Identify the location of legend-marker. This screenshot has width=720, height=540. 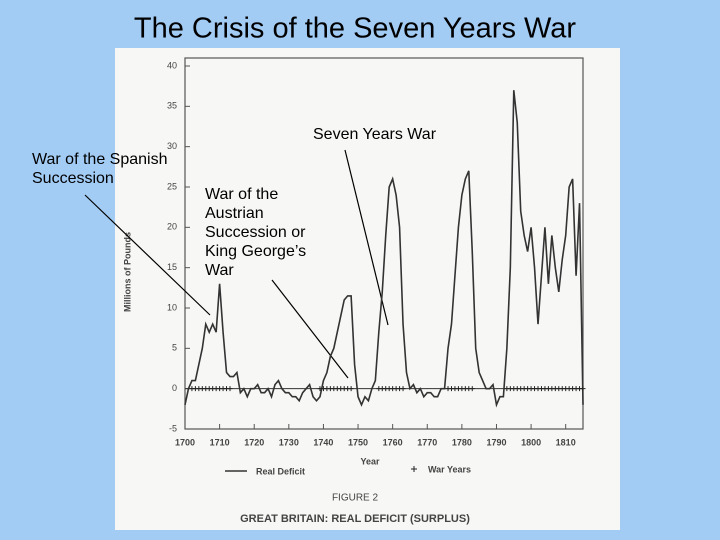
(414, 469).